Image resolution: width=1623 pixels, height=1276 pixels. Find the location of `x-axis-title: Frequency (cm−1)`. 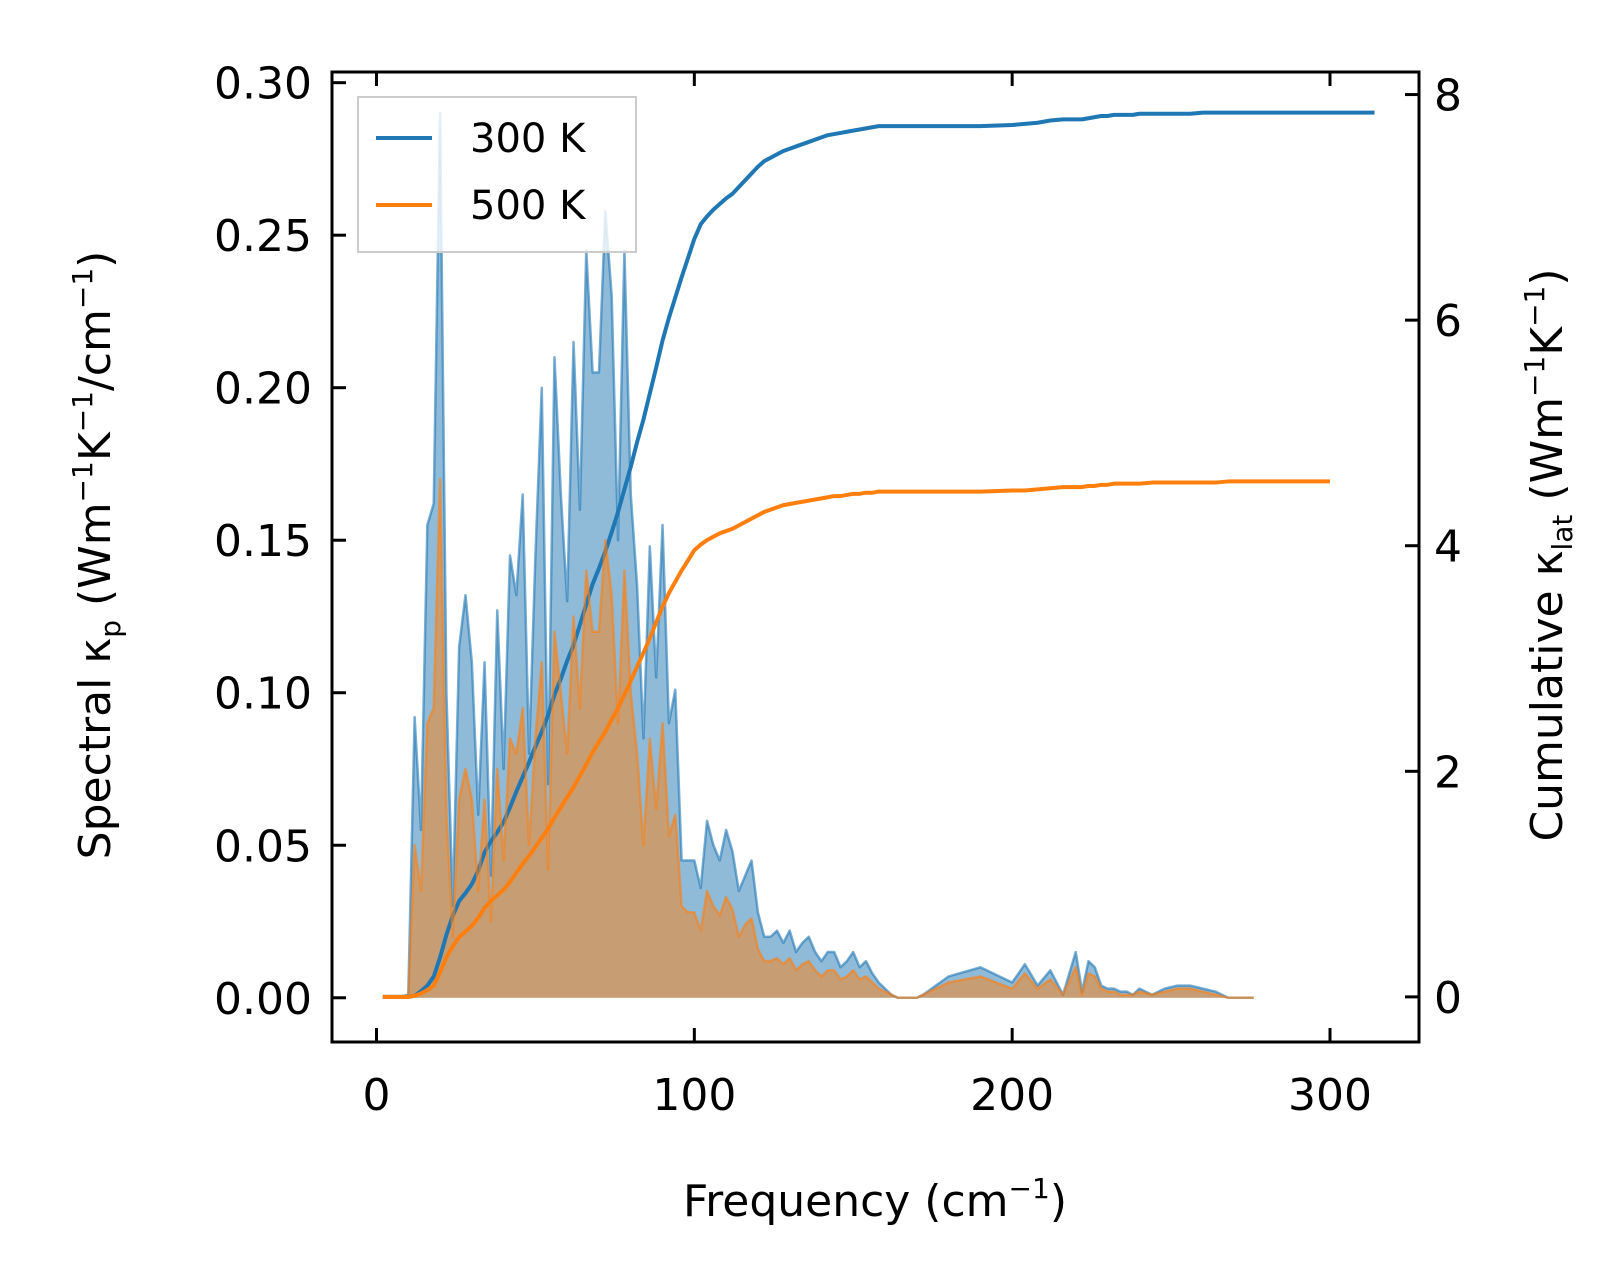

x-axis-title: Frequency (cm−1) is located at coordinates (875, 1199).